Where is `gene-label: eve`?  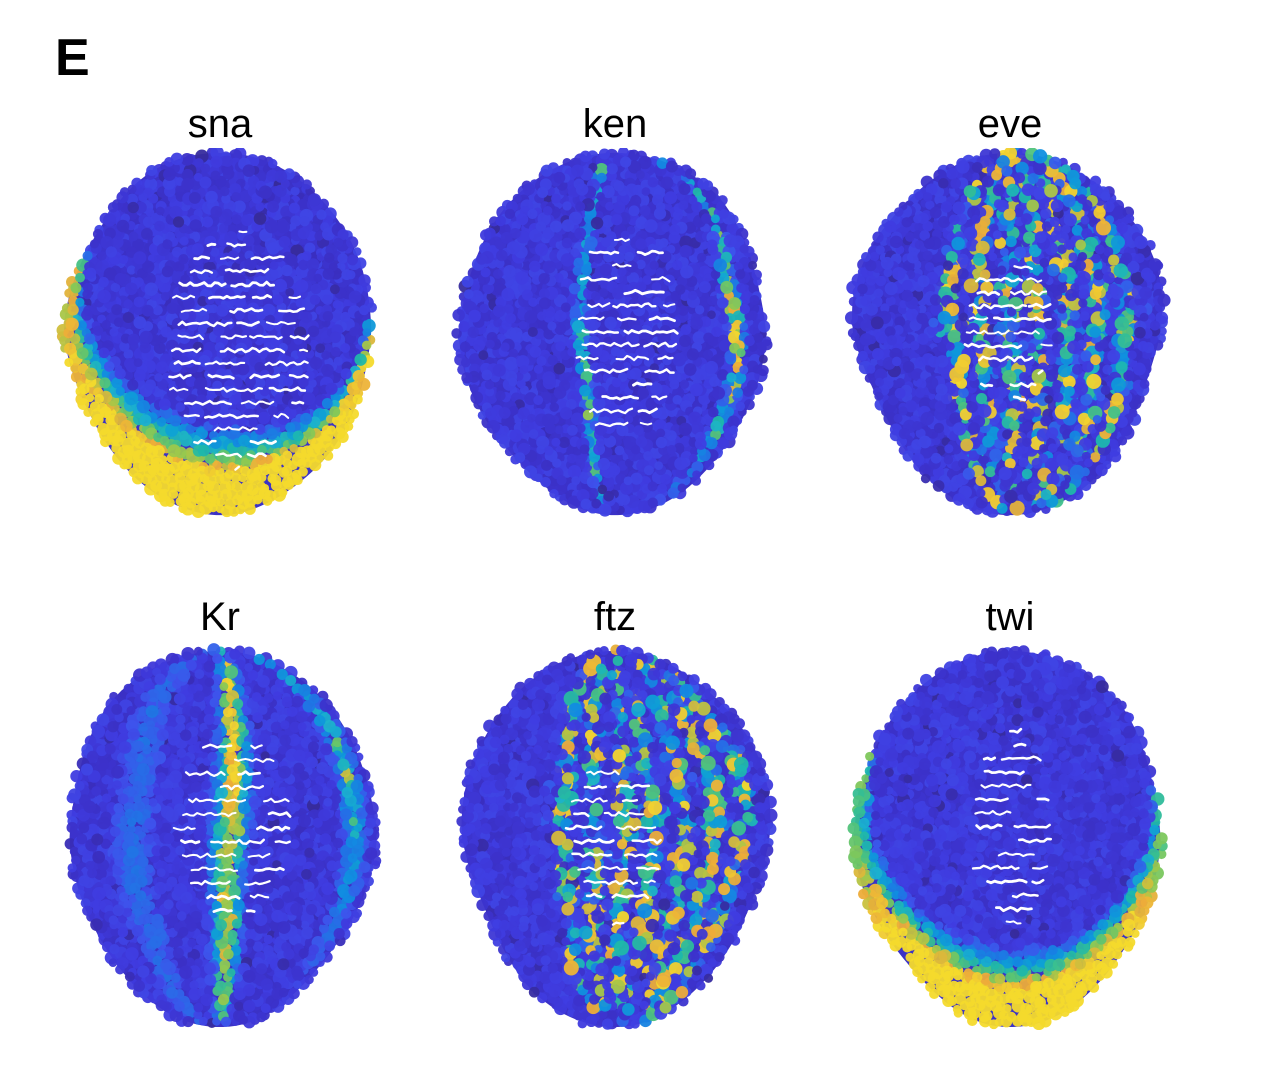
gene-label: eve is located at coordinates (1010, 124).